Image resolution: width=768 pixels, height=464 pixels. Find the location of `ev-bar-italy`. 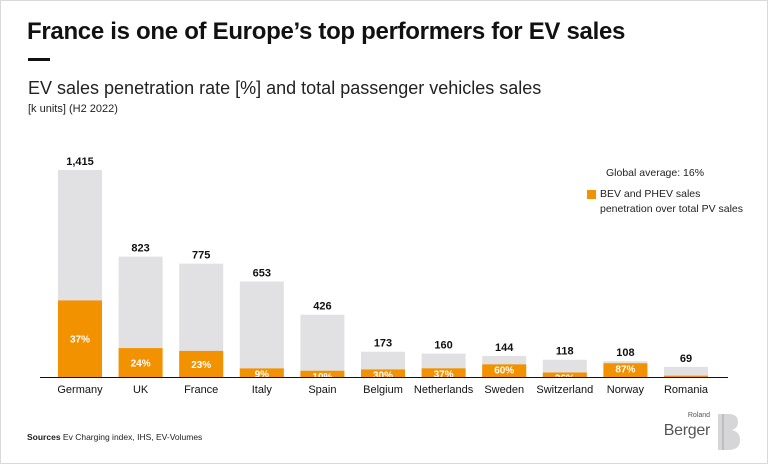

ev-bar-italy is located at coordinates (261, 372).